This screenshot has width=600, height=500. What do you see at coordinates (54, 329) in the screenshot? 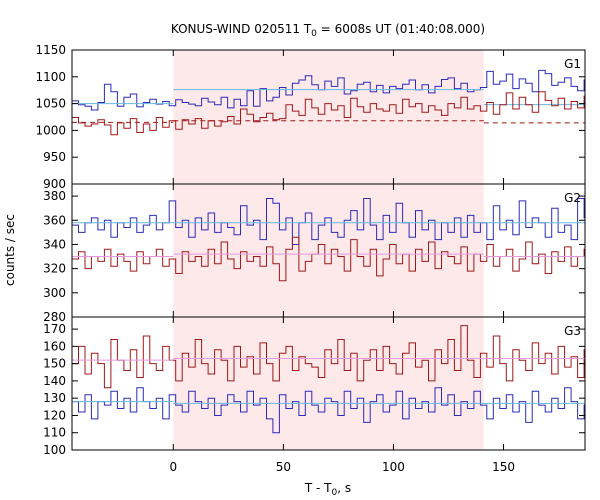
I see `y-tick-label: 170` at bounding box center [54, 329].